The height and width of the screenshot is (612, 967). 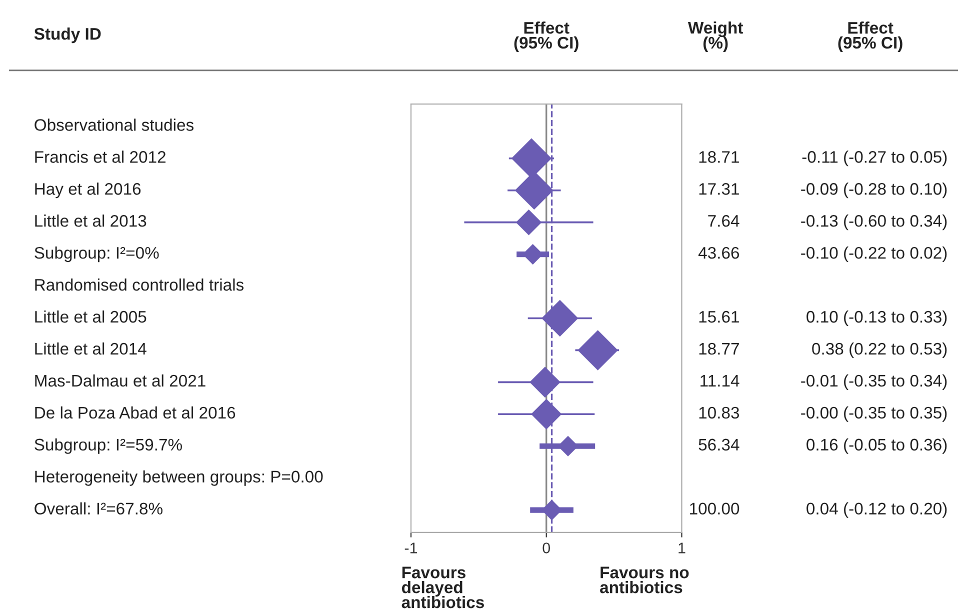 I want to click on text: 17.31, so click(x=719, y=189).